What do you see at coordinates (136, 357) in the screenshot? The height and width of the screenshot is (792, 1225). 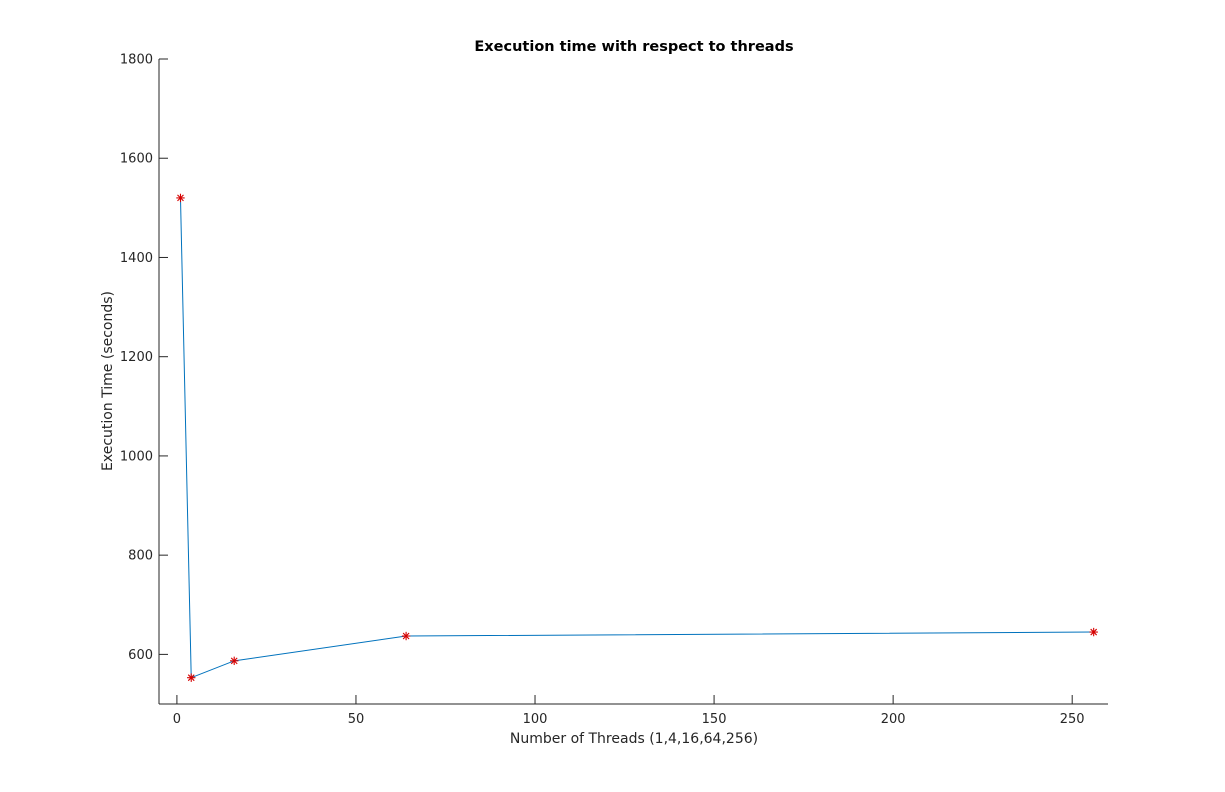 I see `y-tick-label: 1200` at bounding box center [136, 357].